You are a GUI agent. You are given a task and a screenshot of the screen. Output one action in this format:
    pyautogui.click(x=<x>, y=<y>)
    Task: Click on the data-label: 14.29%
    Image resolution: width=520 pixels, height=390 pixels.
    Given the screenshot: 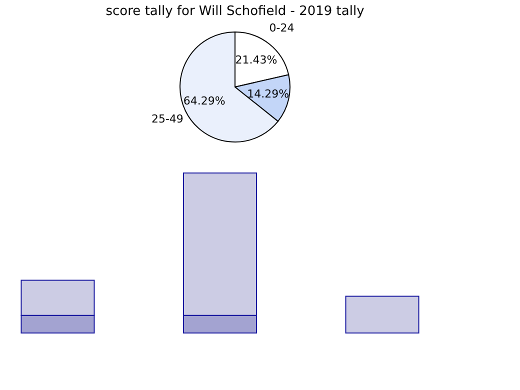 What is the action you would take?
    pyautogui.click(x=268, y=94)
    